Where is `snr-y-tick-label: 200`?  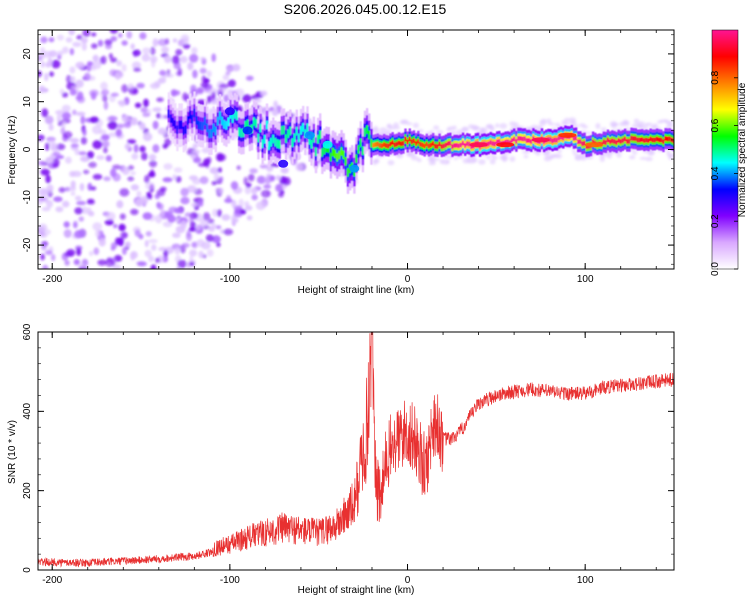 snr-y-tick-label: 200 is located at coordinates (27, 490).